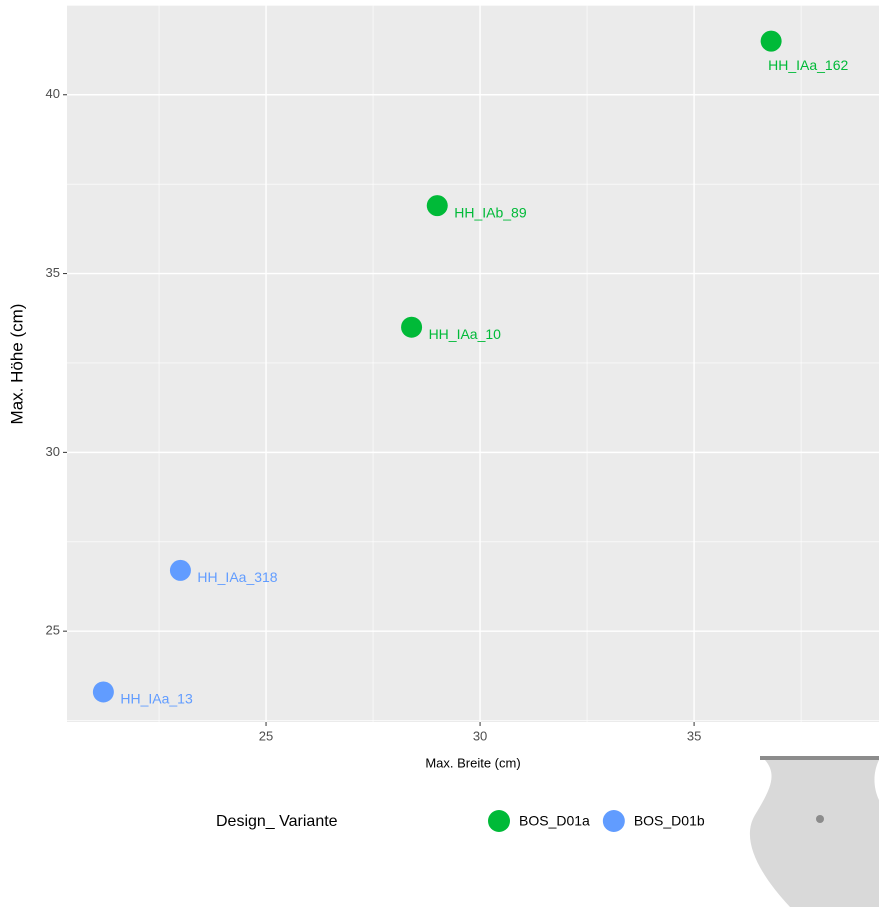  What do you see at coordinates (237, 577) in the screenshot?
I see `point-label: HH_IAa_318` at bounding box center [237, 577].